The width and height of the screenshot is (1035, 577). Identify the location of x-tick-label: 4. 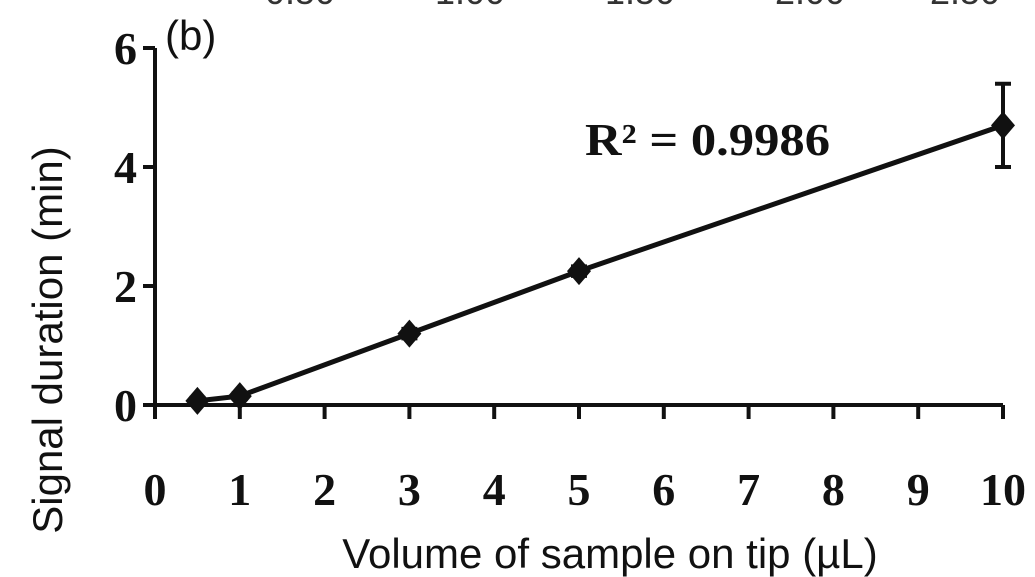
(494, 489).